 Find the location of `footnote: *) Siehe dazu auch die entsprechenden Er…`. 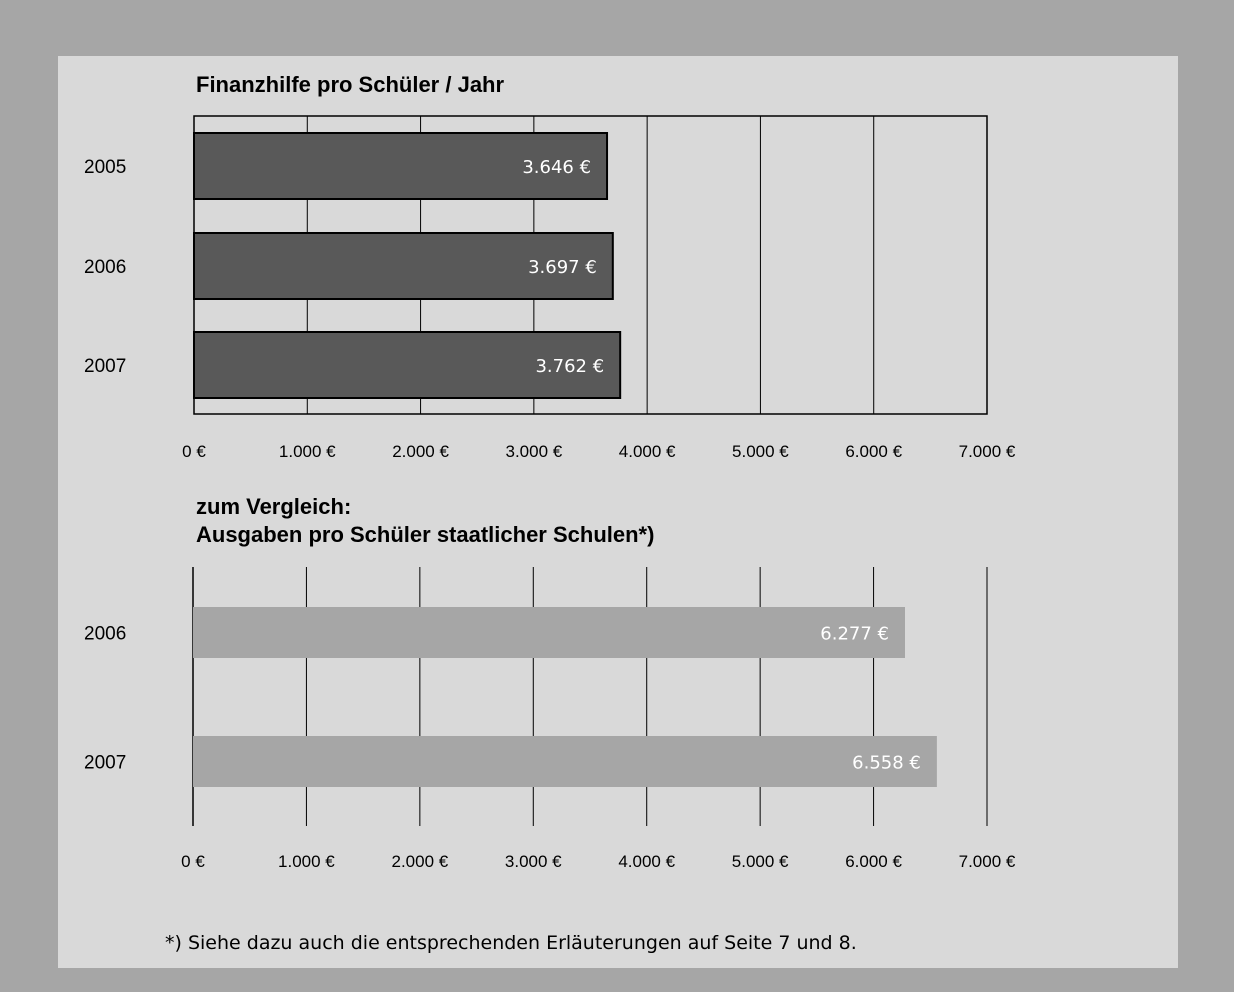

footnote: *) Siehe dazu auch die entsprechenden Er… is located at coordinates (511, 943).